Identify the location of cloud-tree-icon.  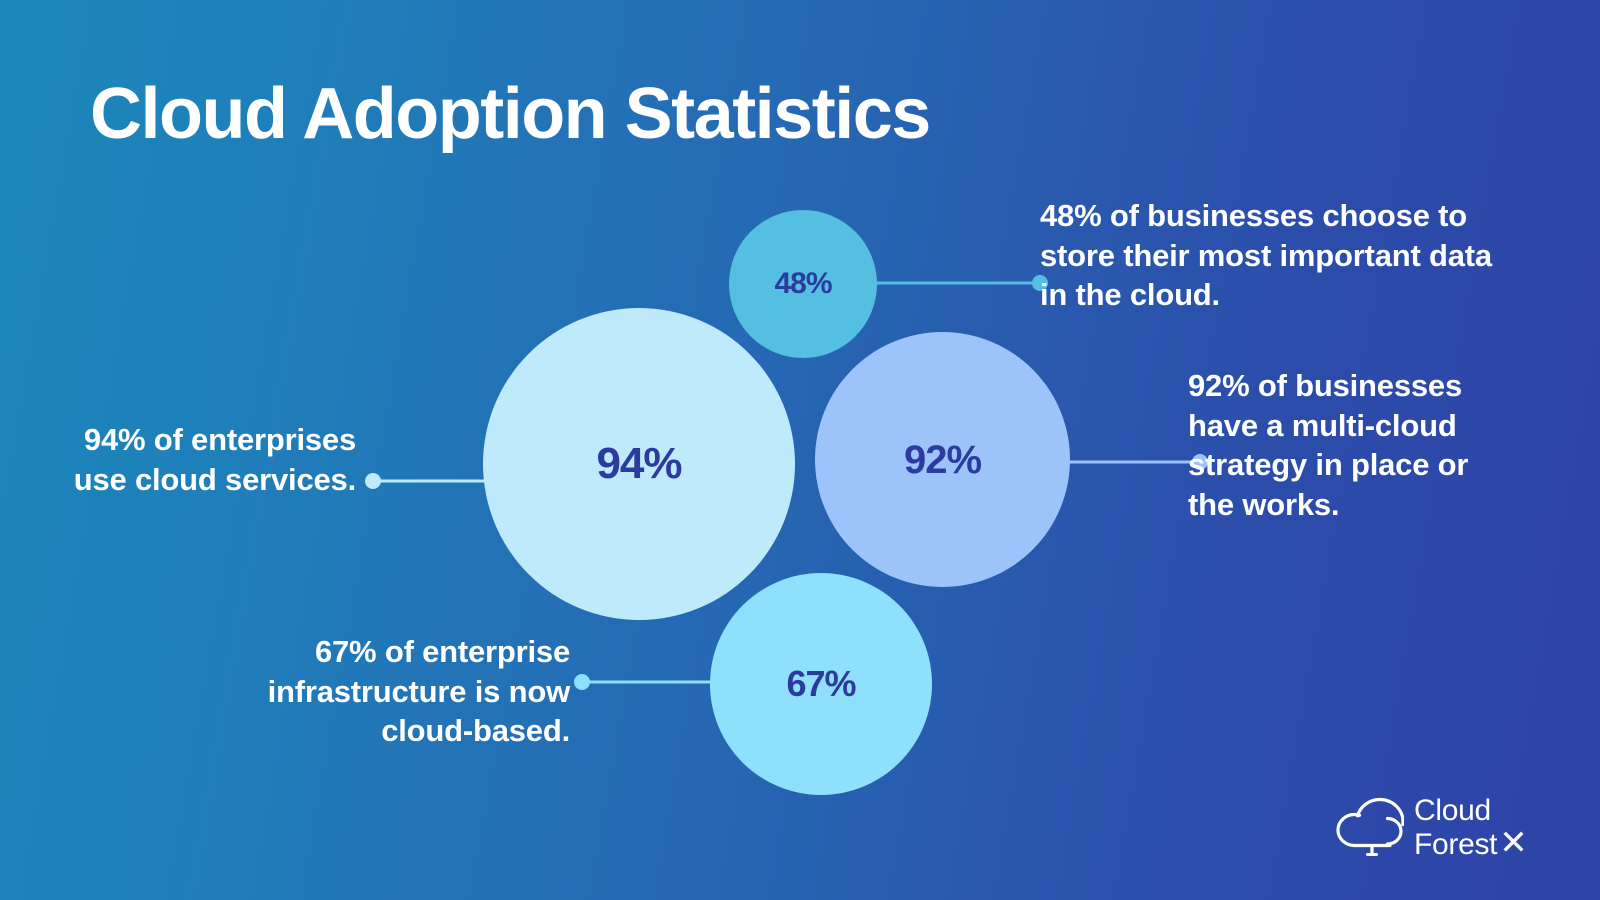
(1368, 828).